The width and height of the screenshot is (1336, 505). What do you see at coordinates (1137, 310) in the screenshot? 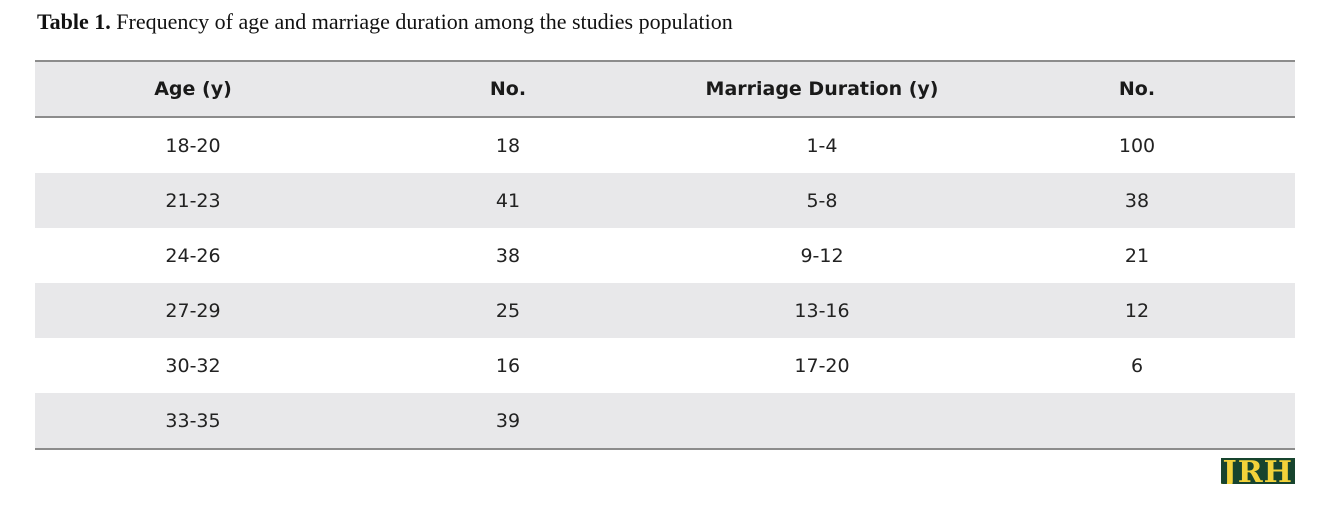
I see `cell-duration-count: 12` at bounding box center [1137, 310].